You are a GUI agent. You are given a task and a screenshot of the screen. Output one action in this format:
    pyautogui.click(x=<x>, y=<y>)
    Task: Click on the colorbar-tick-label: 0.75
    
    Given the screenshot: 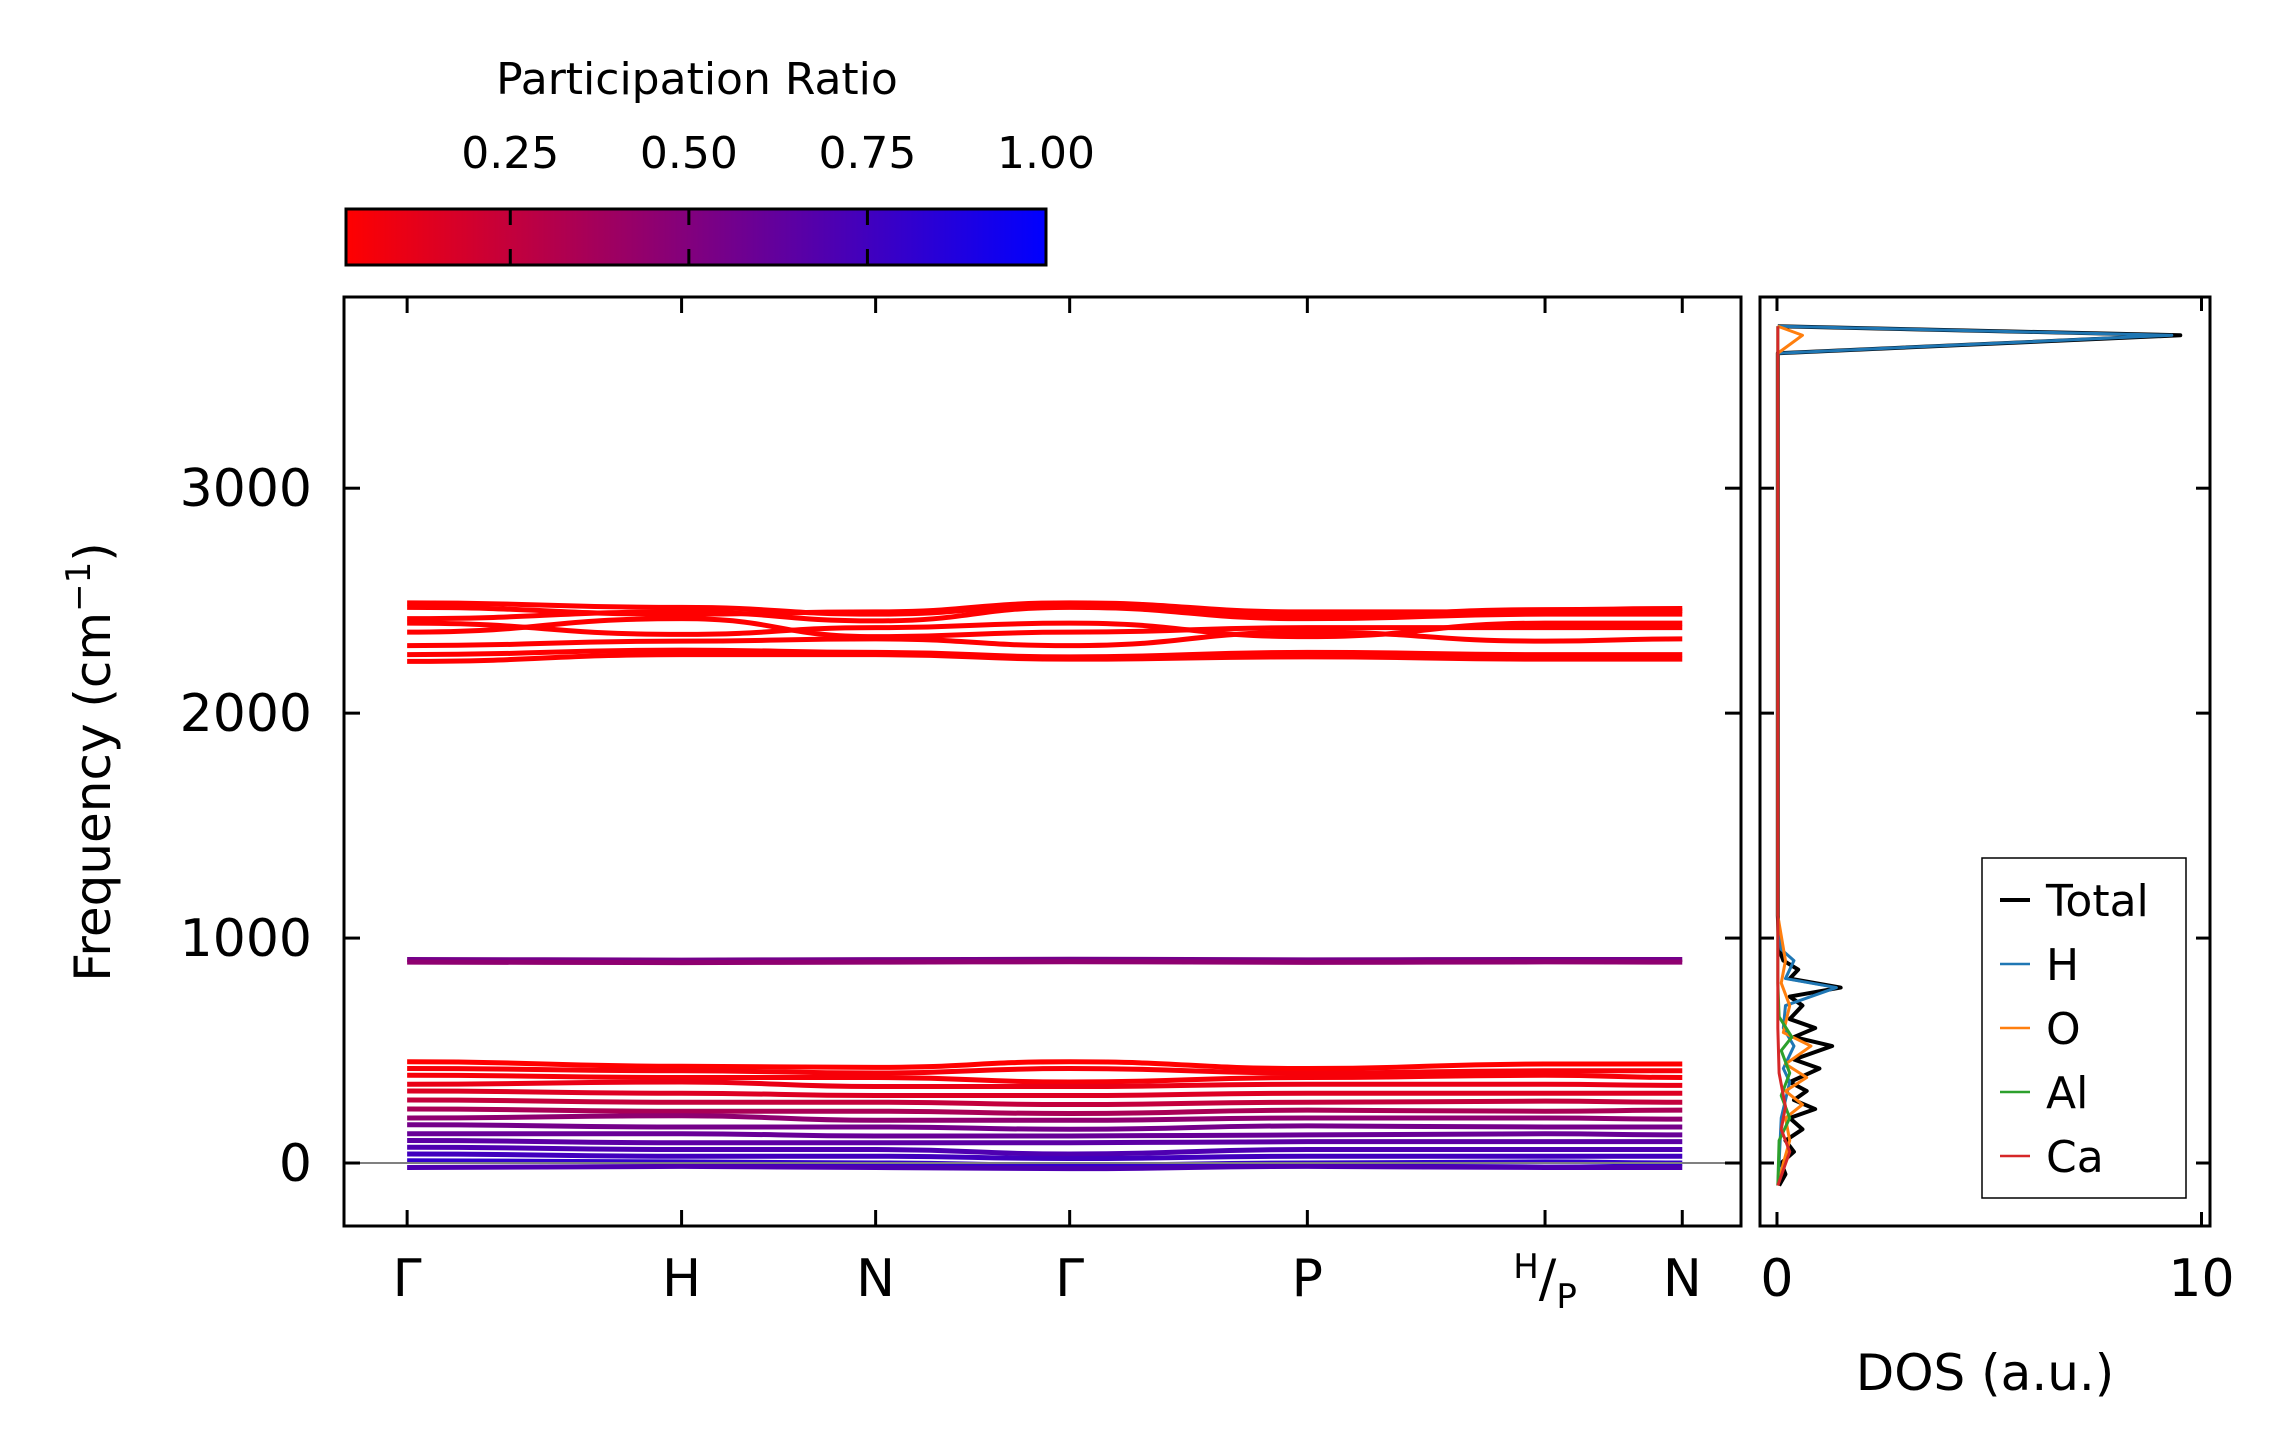 What is the action you would take?
    pyautogui.click(x=867, y=153)
    